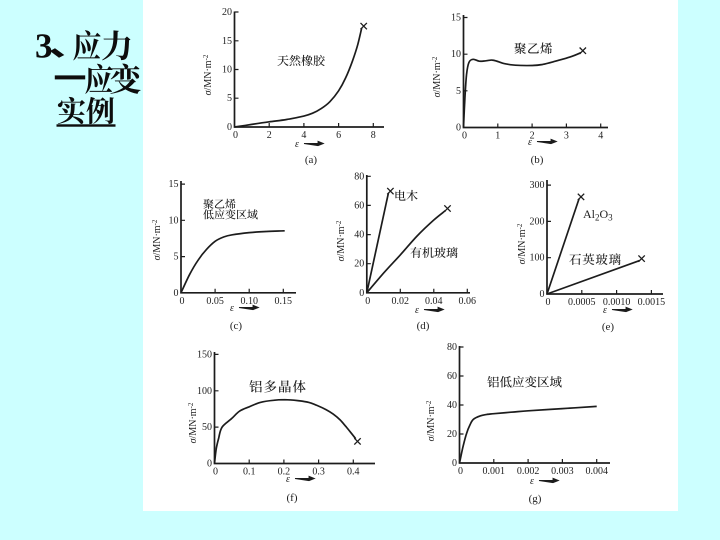 Image resolution: width=720 pixels, height=540 pixels. I want to click on svg-text: 0.003, so click(562, 471).